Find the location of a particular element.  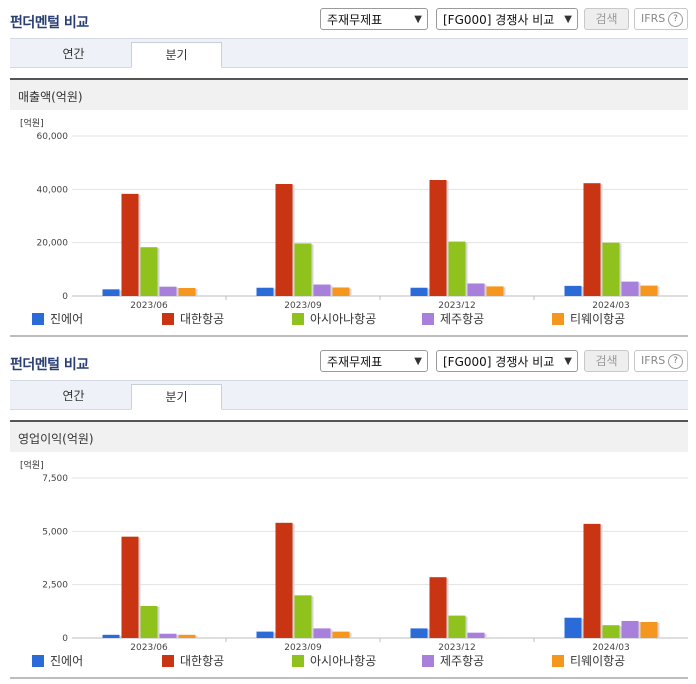

x-tick-label: 2023/12 is located at coordinates (456, 646).